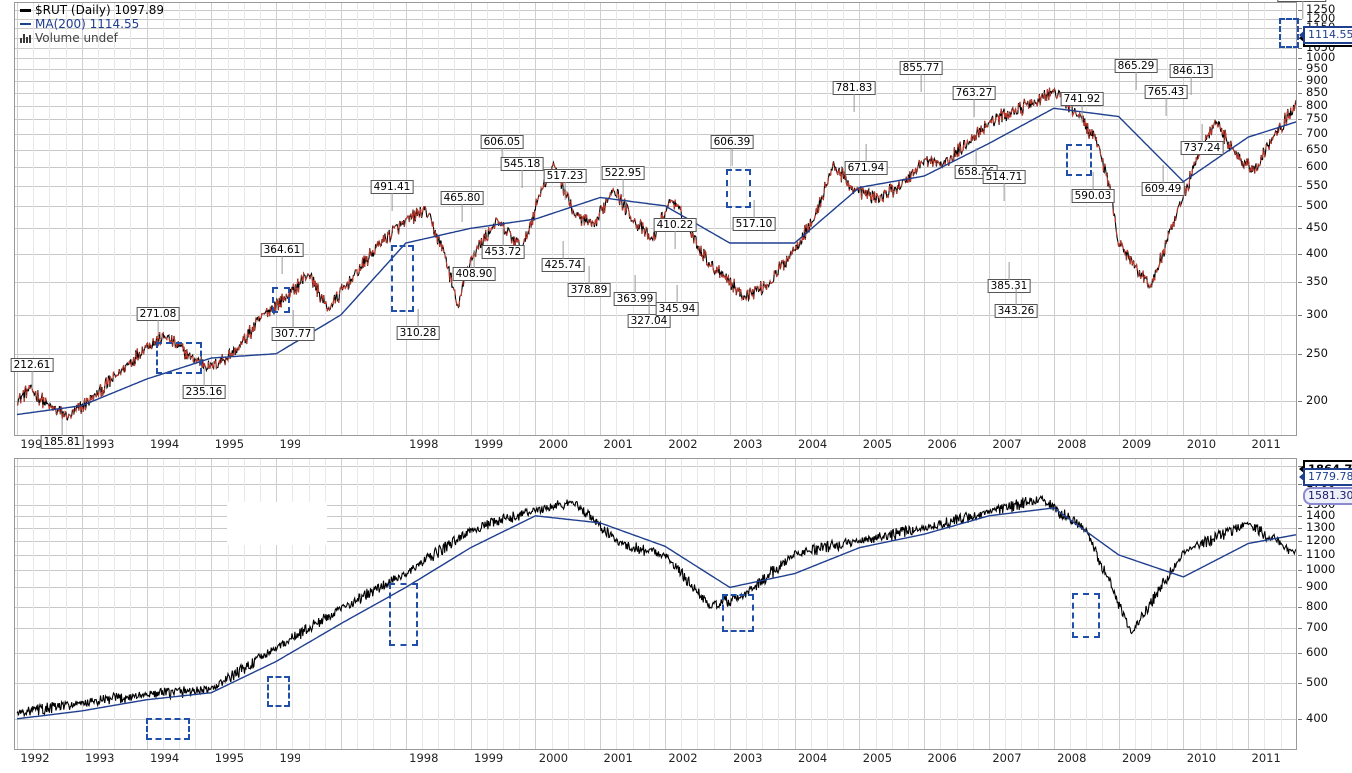 This screenshot has width=1352, height=773. Describe the element at coordinates (158, 322) in the screenshot. I see `price-annotation: 271.08` at that location.